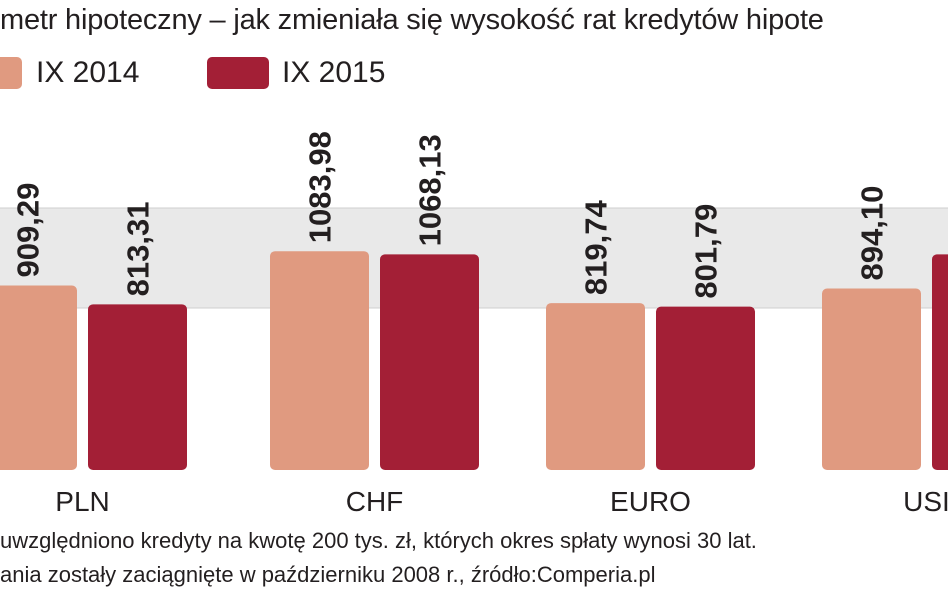 Image resolution: width=948 pixels, height=593 pixels. I want to click on legend-swatch-2014, so click(11, 73).